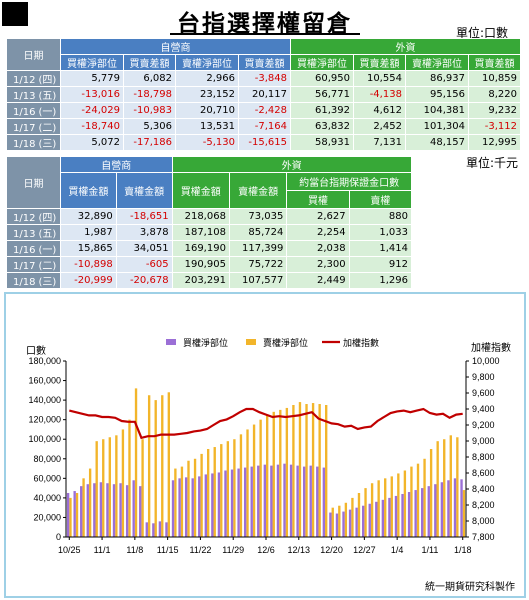 This screenshot has width=529, height=600. I want to click on x-tick-label: 11/22, so click(200, 550).